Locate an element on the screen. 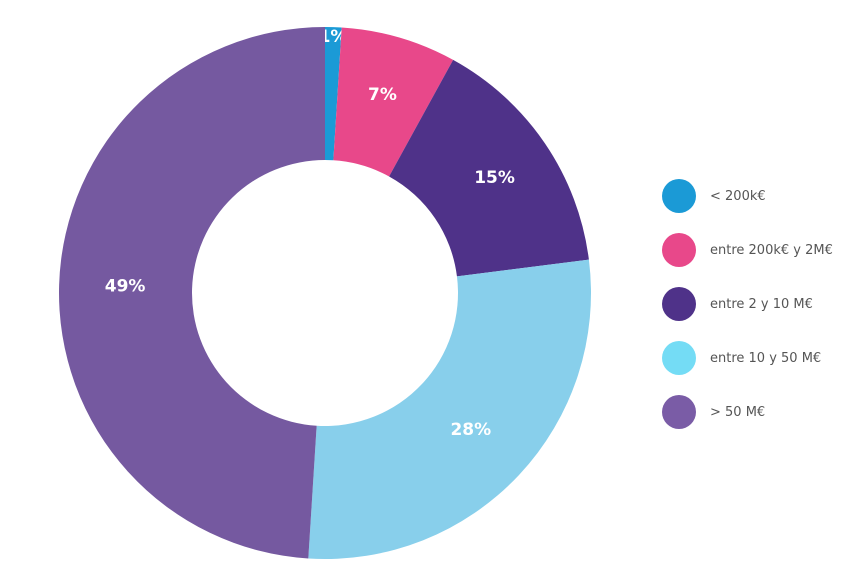 This screenshot has height=581, width=867. slice-label: 15% is located at coordinates (494, 178).